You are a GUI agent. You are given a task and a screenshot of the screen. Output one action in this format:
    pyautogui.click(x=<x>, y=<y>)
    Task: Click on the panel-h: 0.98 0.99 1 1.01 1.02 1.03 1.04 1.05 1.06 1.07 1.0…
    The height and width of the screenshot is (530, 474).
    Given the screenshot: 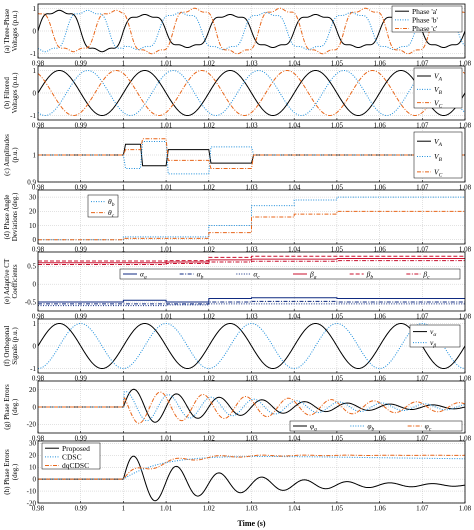 What is the action you would take?
    pyautogui.click(x=237, y=476)
    